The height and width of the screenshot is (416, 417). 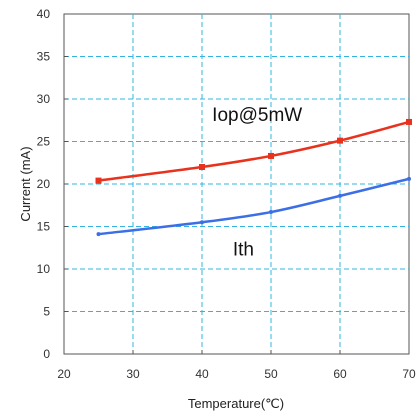 I want to click on x-axis-ticks: 20 30 40 50 60 70, so click(x=236, y=365).